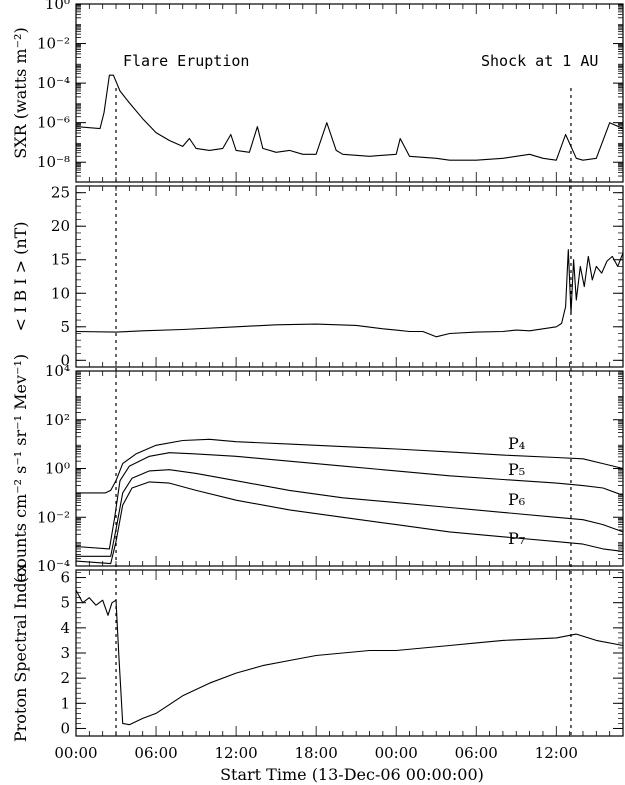 This screenshot has height=785, width=625. What do you see at coordinates (20, 276) in the screenshot?
I see `y-axis-label: < I B I > (nT)` at bounding box center [20, 276].